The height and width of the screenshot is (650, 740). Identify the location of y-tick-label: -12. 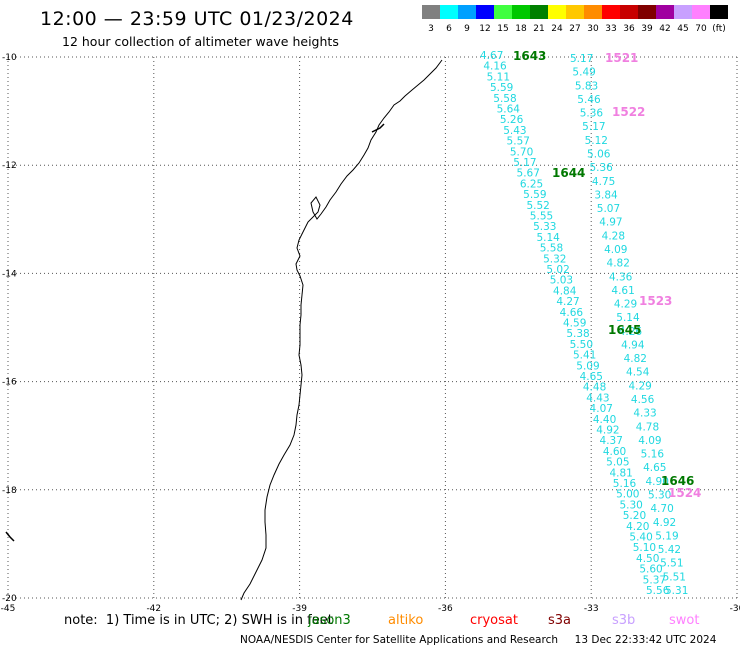
(9, 166).